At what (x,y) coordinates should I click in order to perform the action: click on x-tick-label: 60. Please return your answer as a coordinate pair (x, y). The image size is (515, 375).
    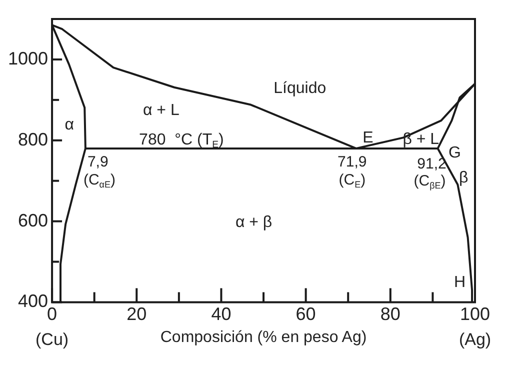
    Looking at the image, I should click on (306, 314).